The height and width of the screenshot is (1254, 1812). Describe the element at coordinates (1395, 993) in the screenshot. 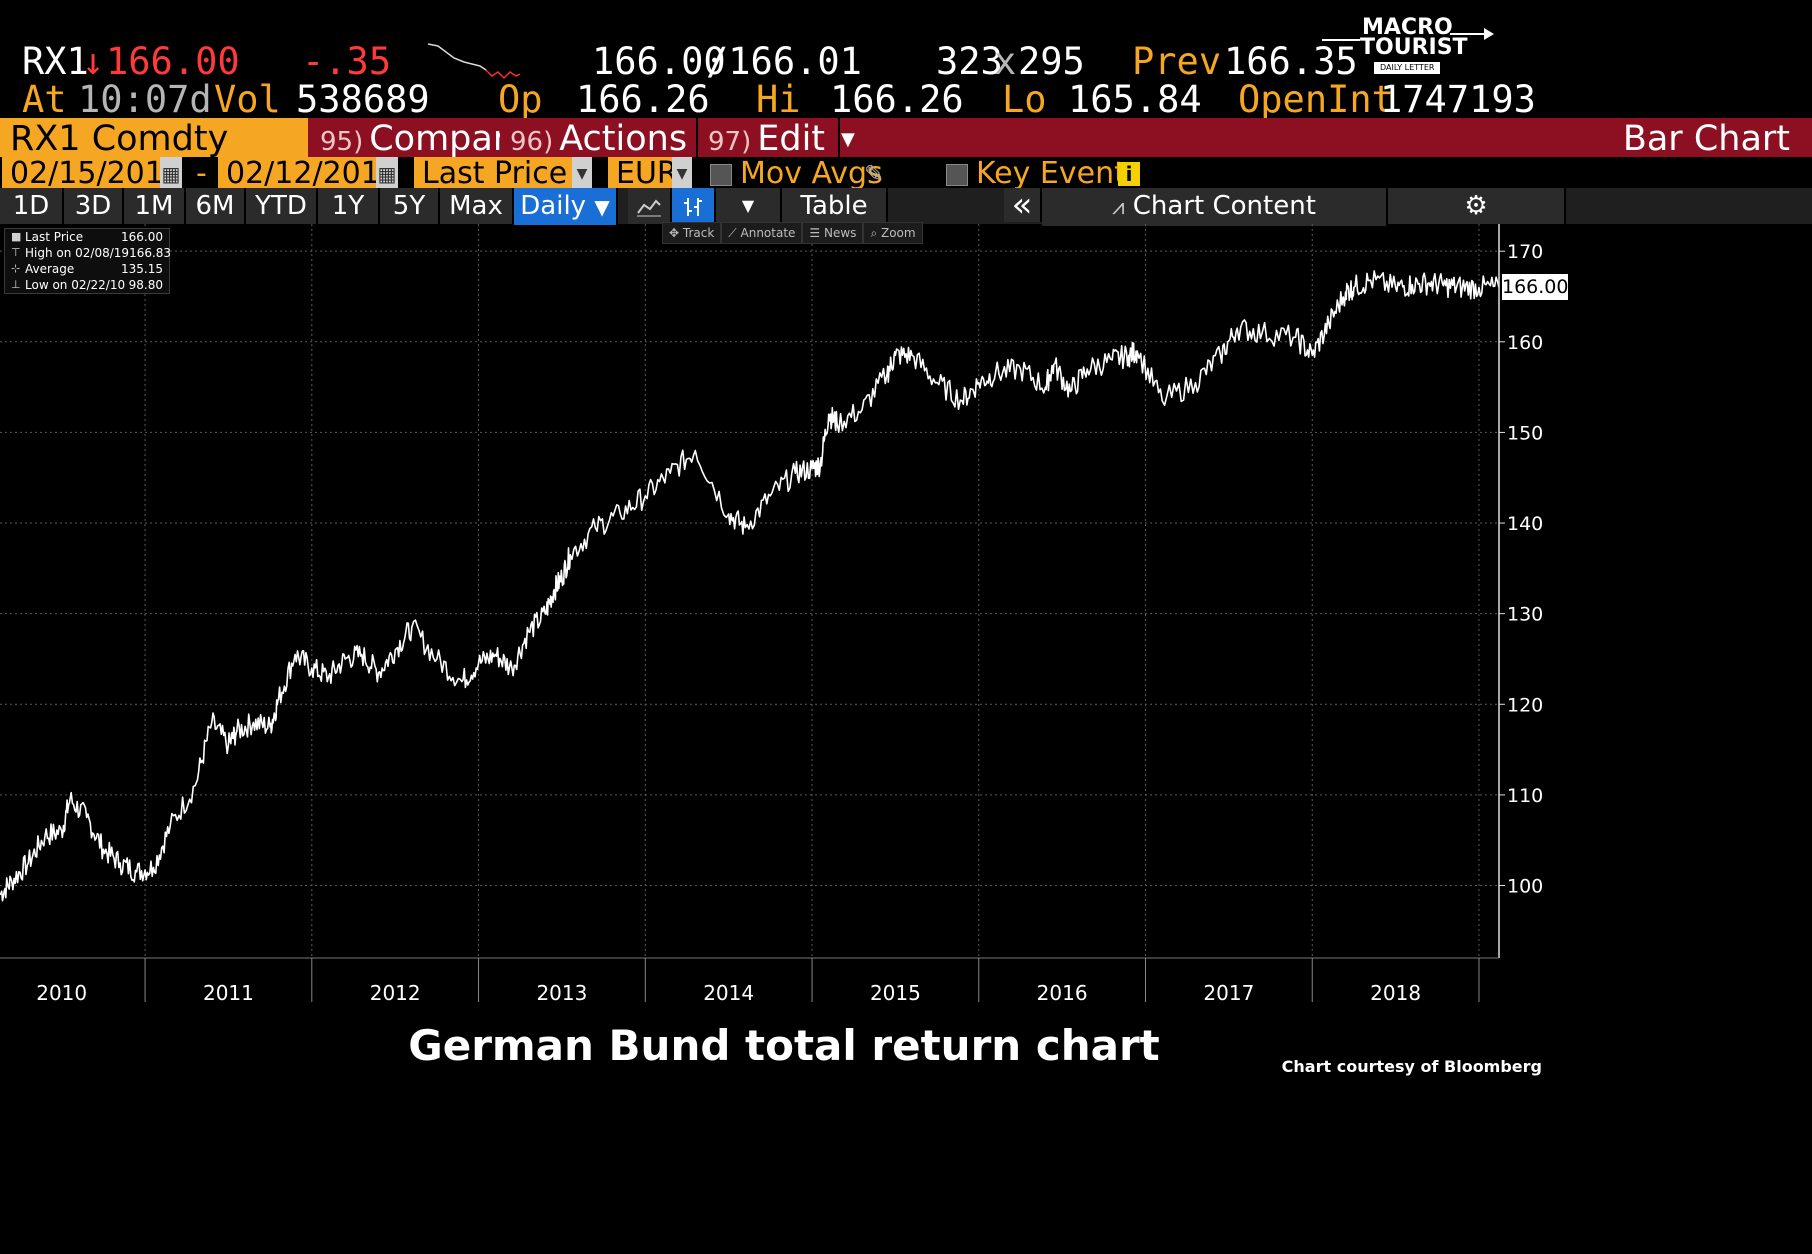

I see `x-tick-label: 2018` at that location.